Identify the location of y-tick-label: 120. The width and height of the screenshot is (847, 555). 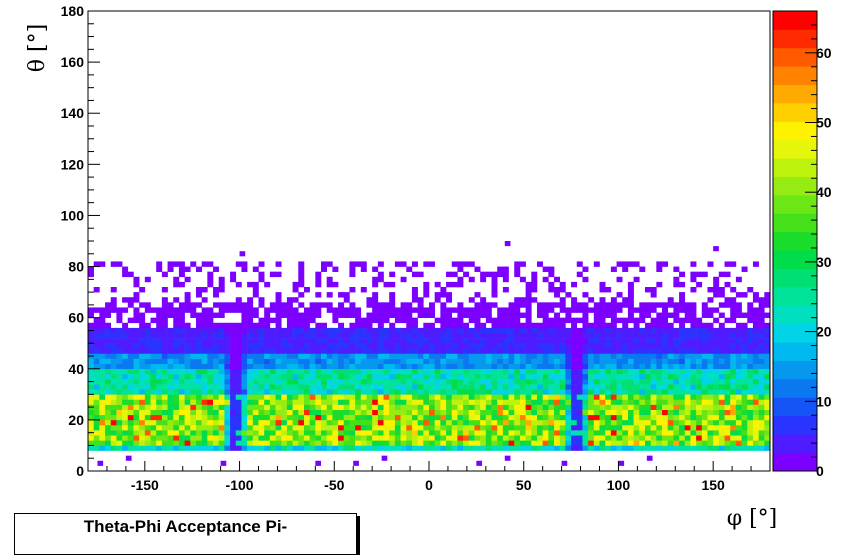
(73, 164).